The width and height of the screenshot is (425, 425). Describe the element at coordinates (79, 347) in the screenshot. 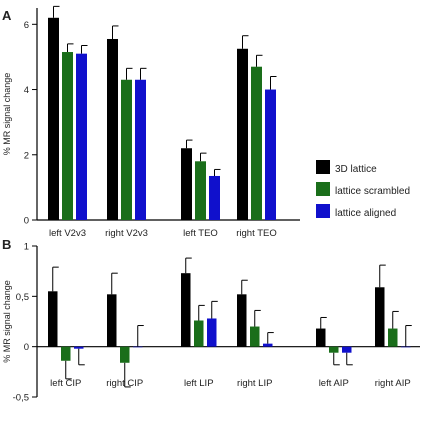

I see `panel-b-left-cip-lattice-aligned-bar` at that location.